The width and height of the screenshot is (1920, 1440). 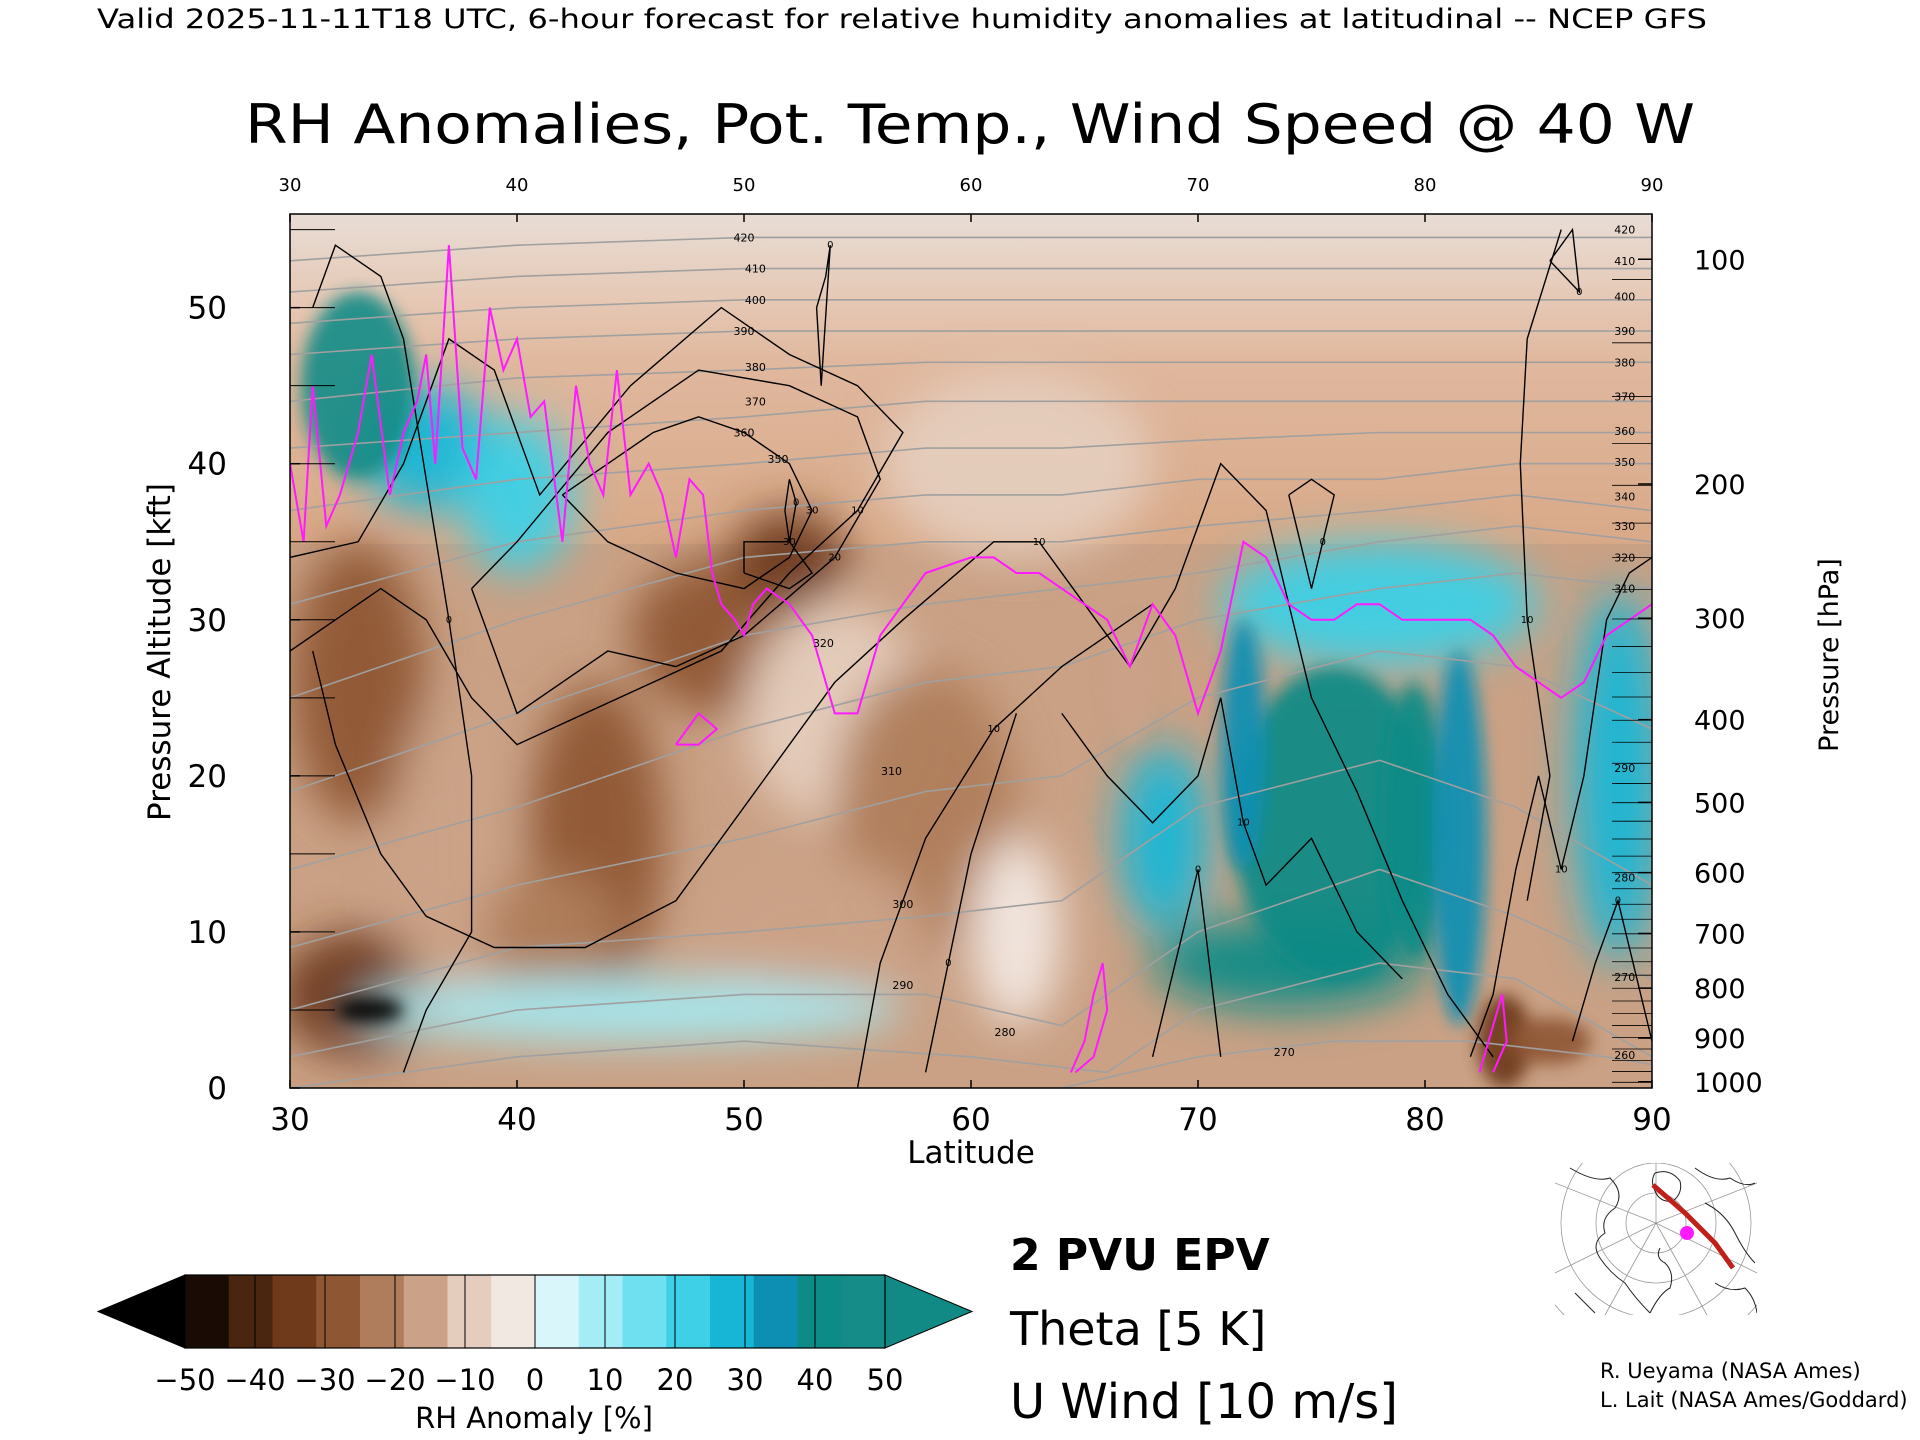 What do you see at coordinates (141, 1311) in the screenshot?
I see `colorbar-under-arrow` at bounding box center [141, 1311].